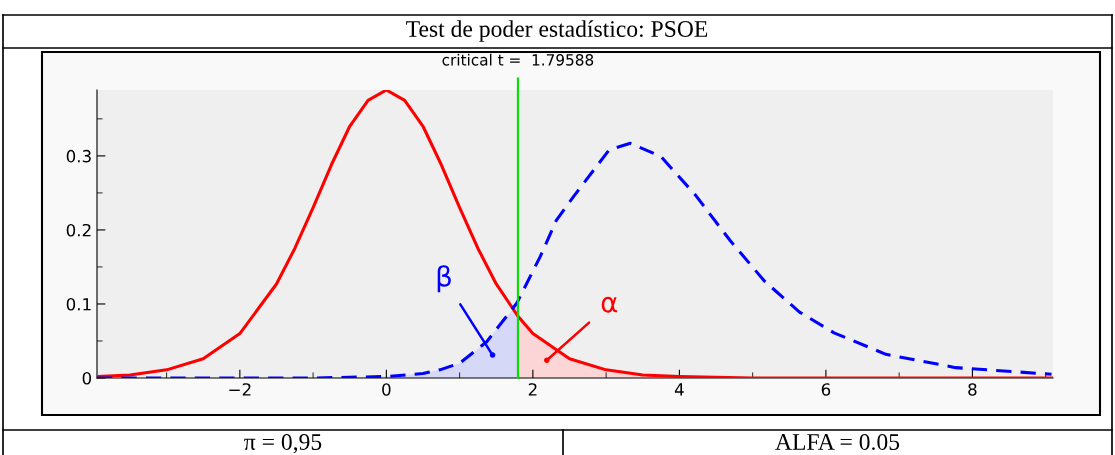  Describe the element at coordinates (826, 389) in the screenshot. I see `x-tick-label: 6` at that location.